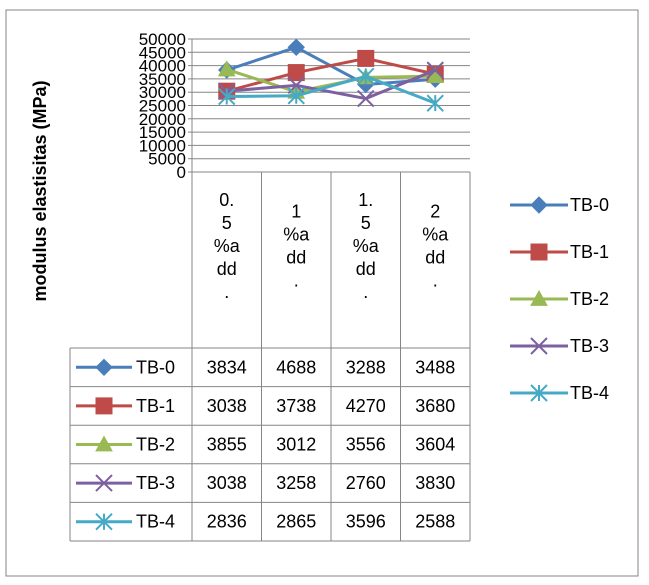 The image size is (649, 585). I want to click on y-tick-label: 50000, so click(162, 39).